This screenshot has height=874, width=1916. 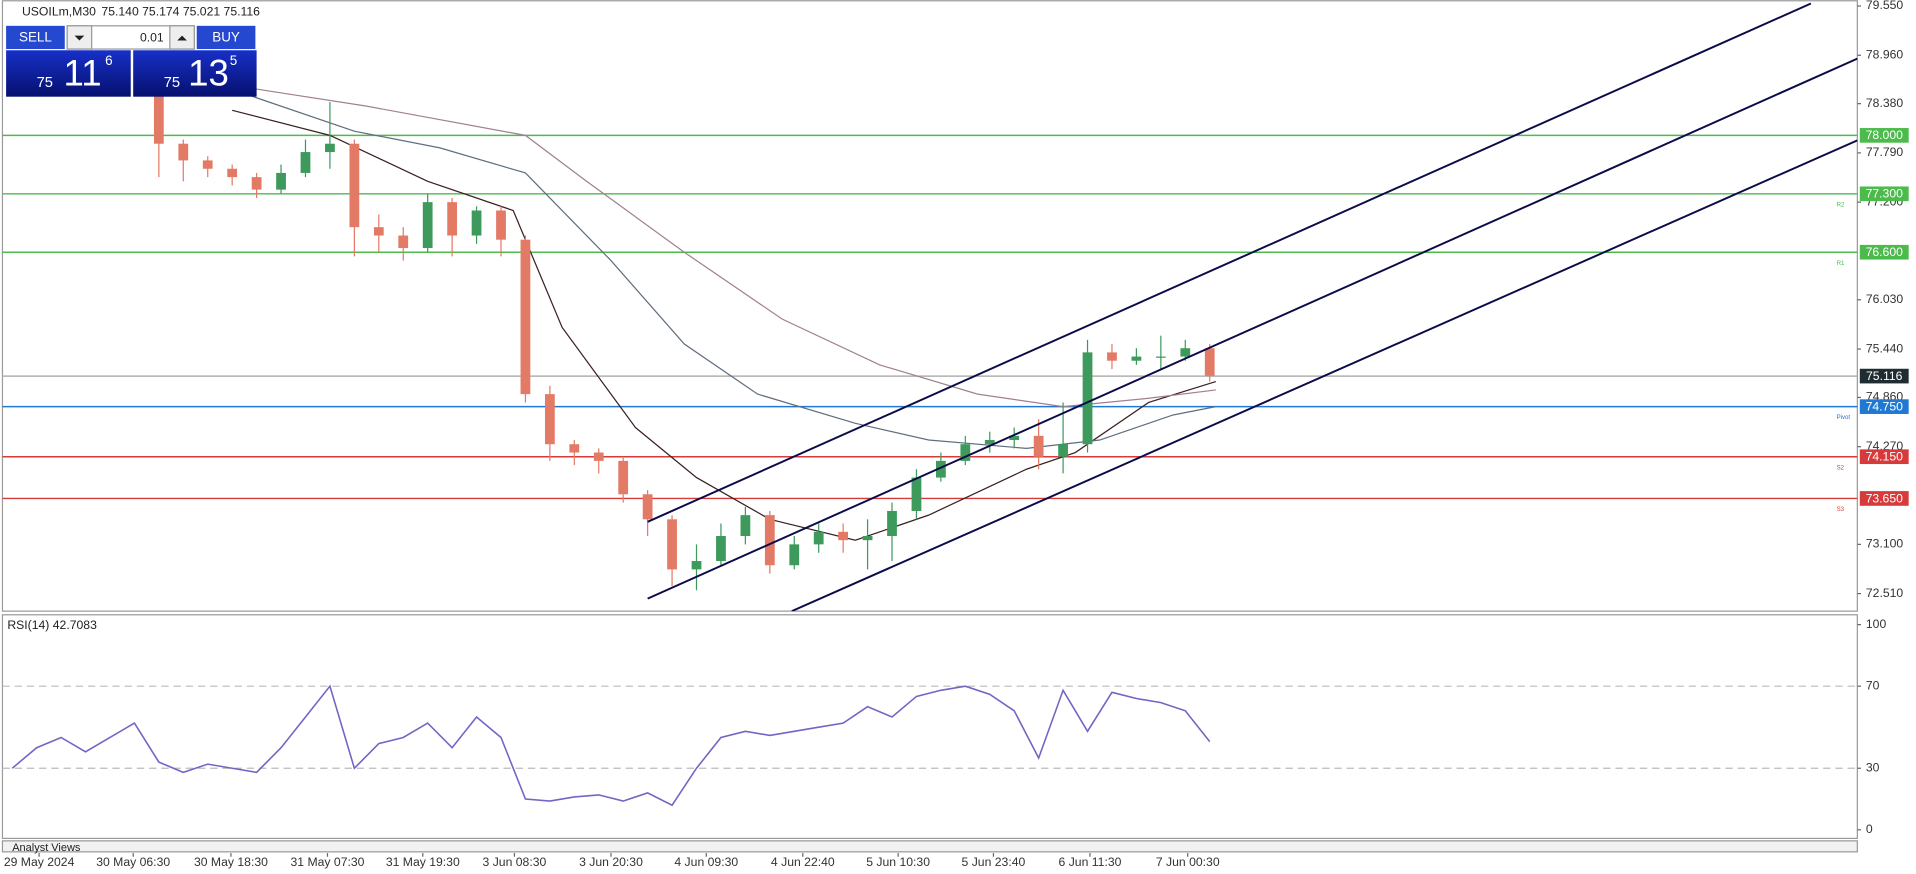 I want to click on buy-label: BUY, so click(x=226, y=37).